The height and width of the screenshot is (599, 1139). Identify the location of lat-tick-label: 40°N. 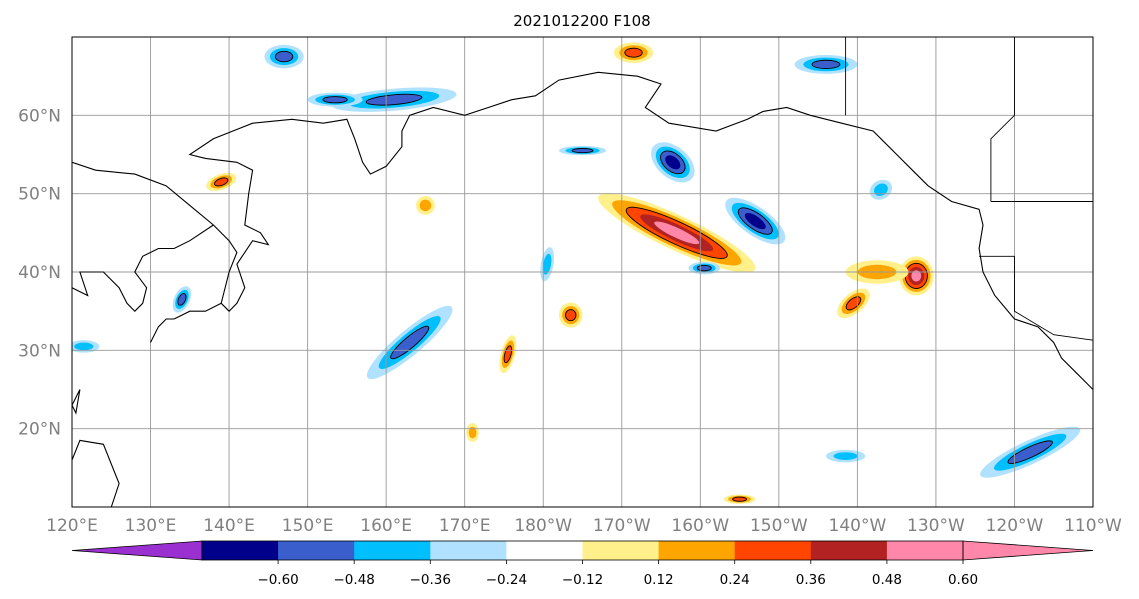
(39, 273).